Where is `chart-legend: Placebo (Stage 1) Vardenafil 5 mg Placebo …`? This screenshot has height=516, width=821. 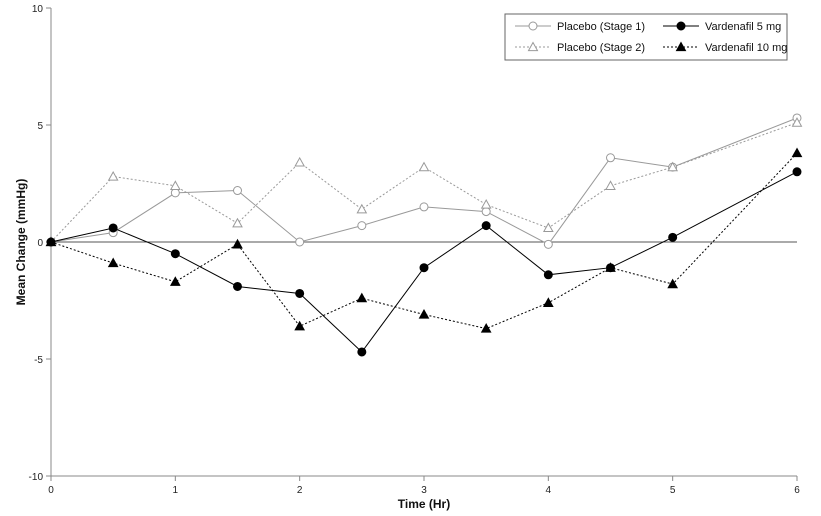 chart-legend: Placebo (Stage 1) Vardenafil 5 mg Placebo … is located at coordinates (646, 37).